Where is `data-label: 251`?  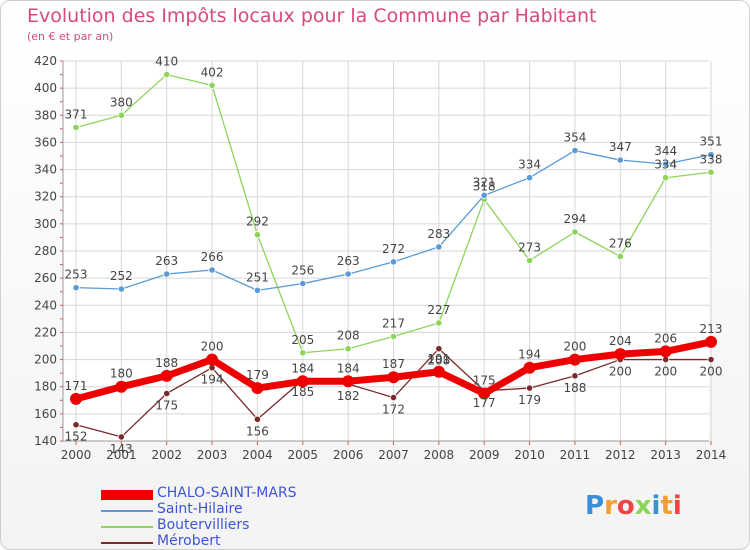
data-label: 251 is located at coordinates (257, 277).